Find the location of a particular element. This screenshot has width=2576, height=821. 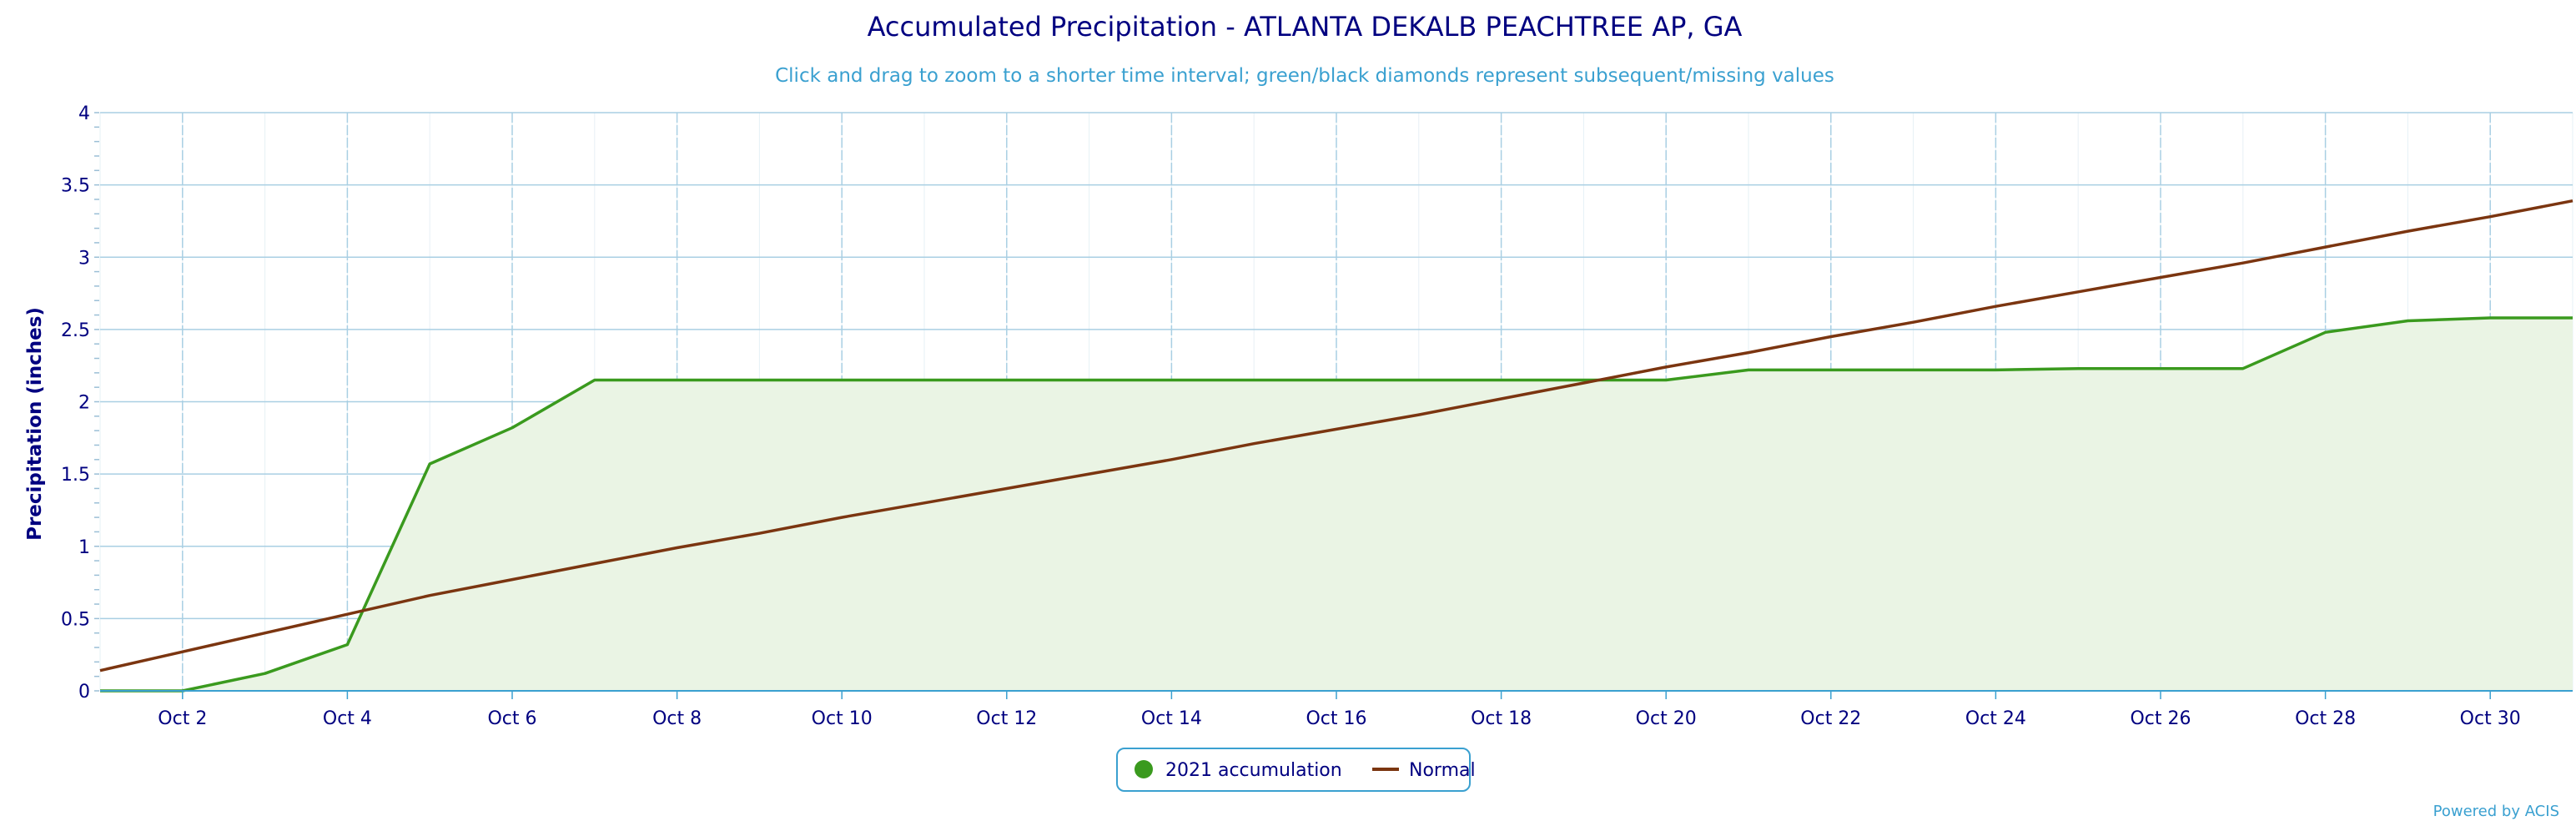

x-tick-label: Oct 30 is located at coordinates (2490, 719).